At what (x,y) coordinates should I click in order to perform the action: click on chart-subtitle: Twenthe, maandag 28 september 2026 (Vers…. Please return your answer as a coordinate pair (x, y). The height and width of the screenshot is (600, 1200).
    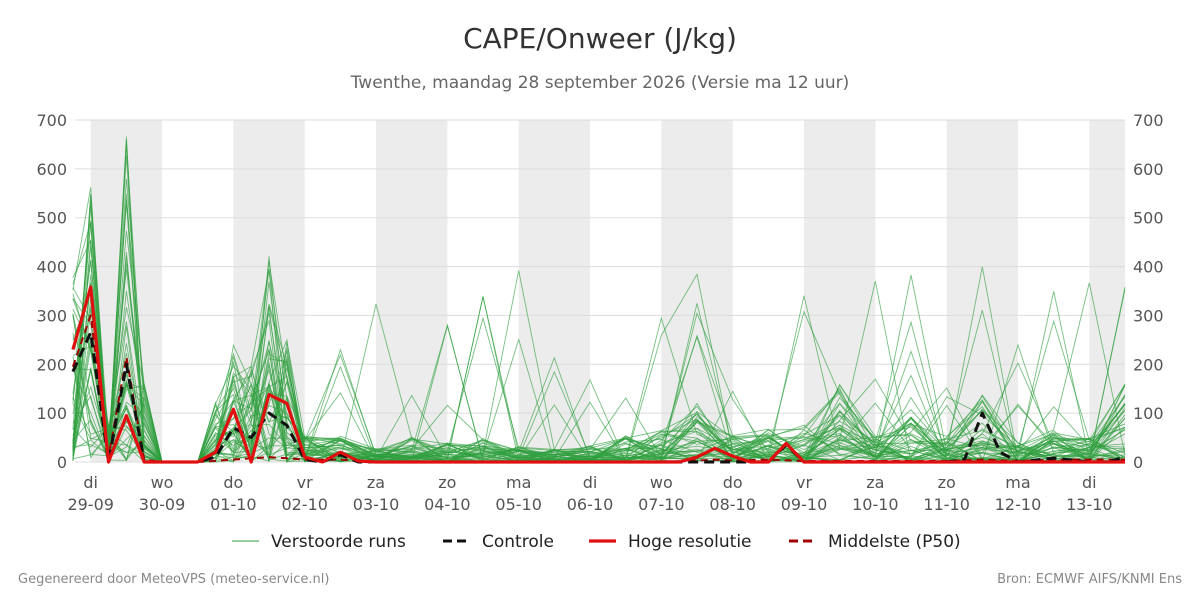
    Looking at the image, I should click on (600, 83).